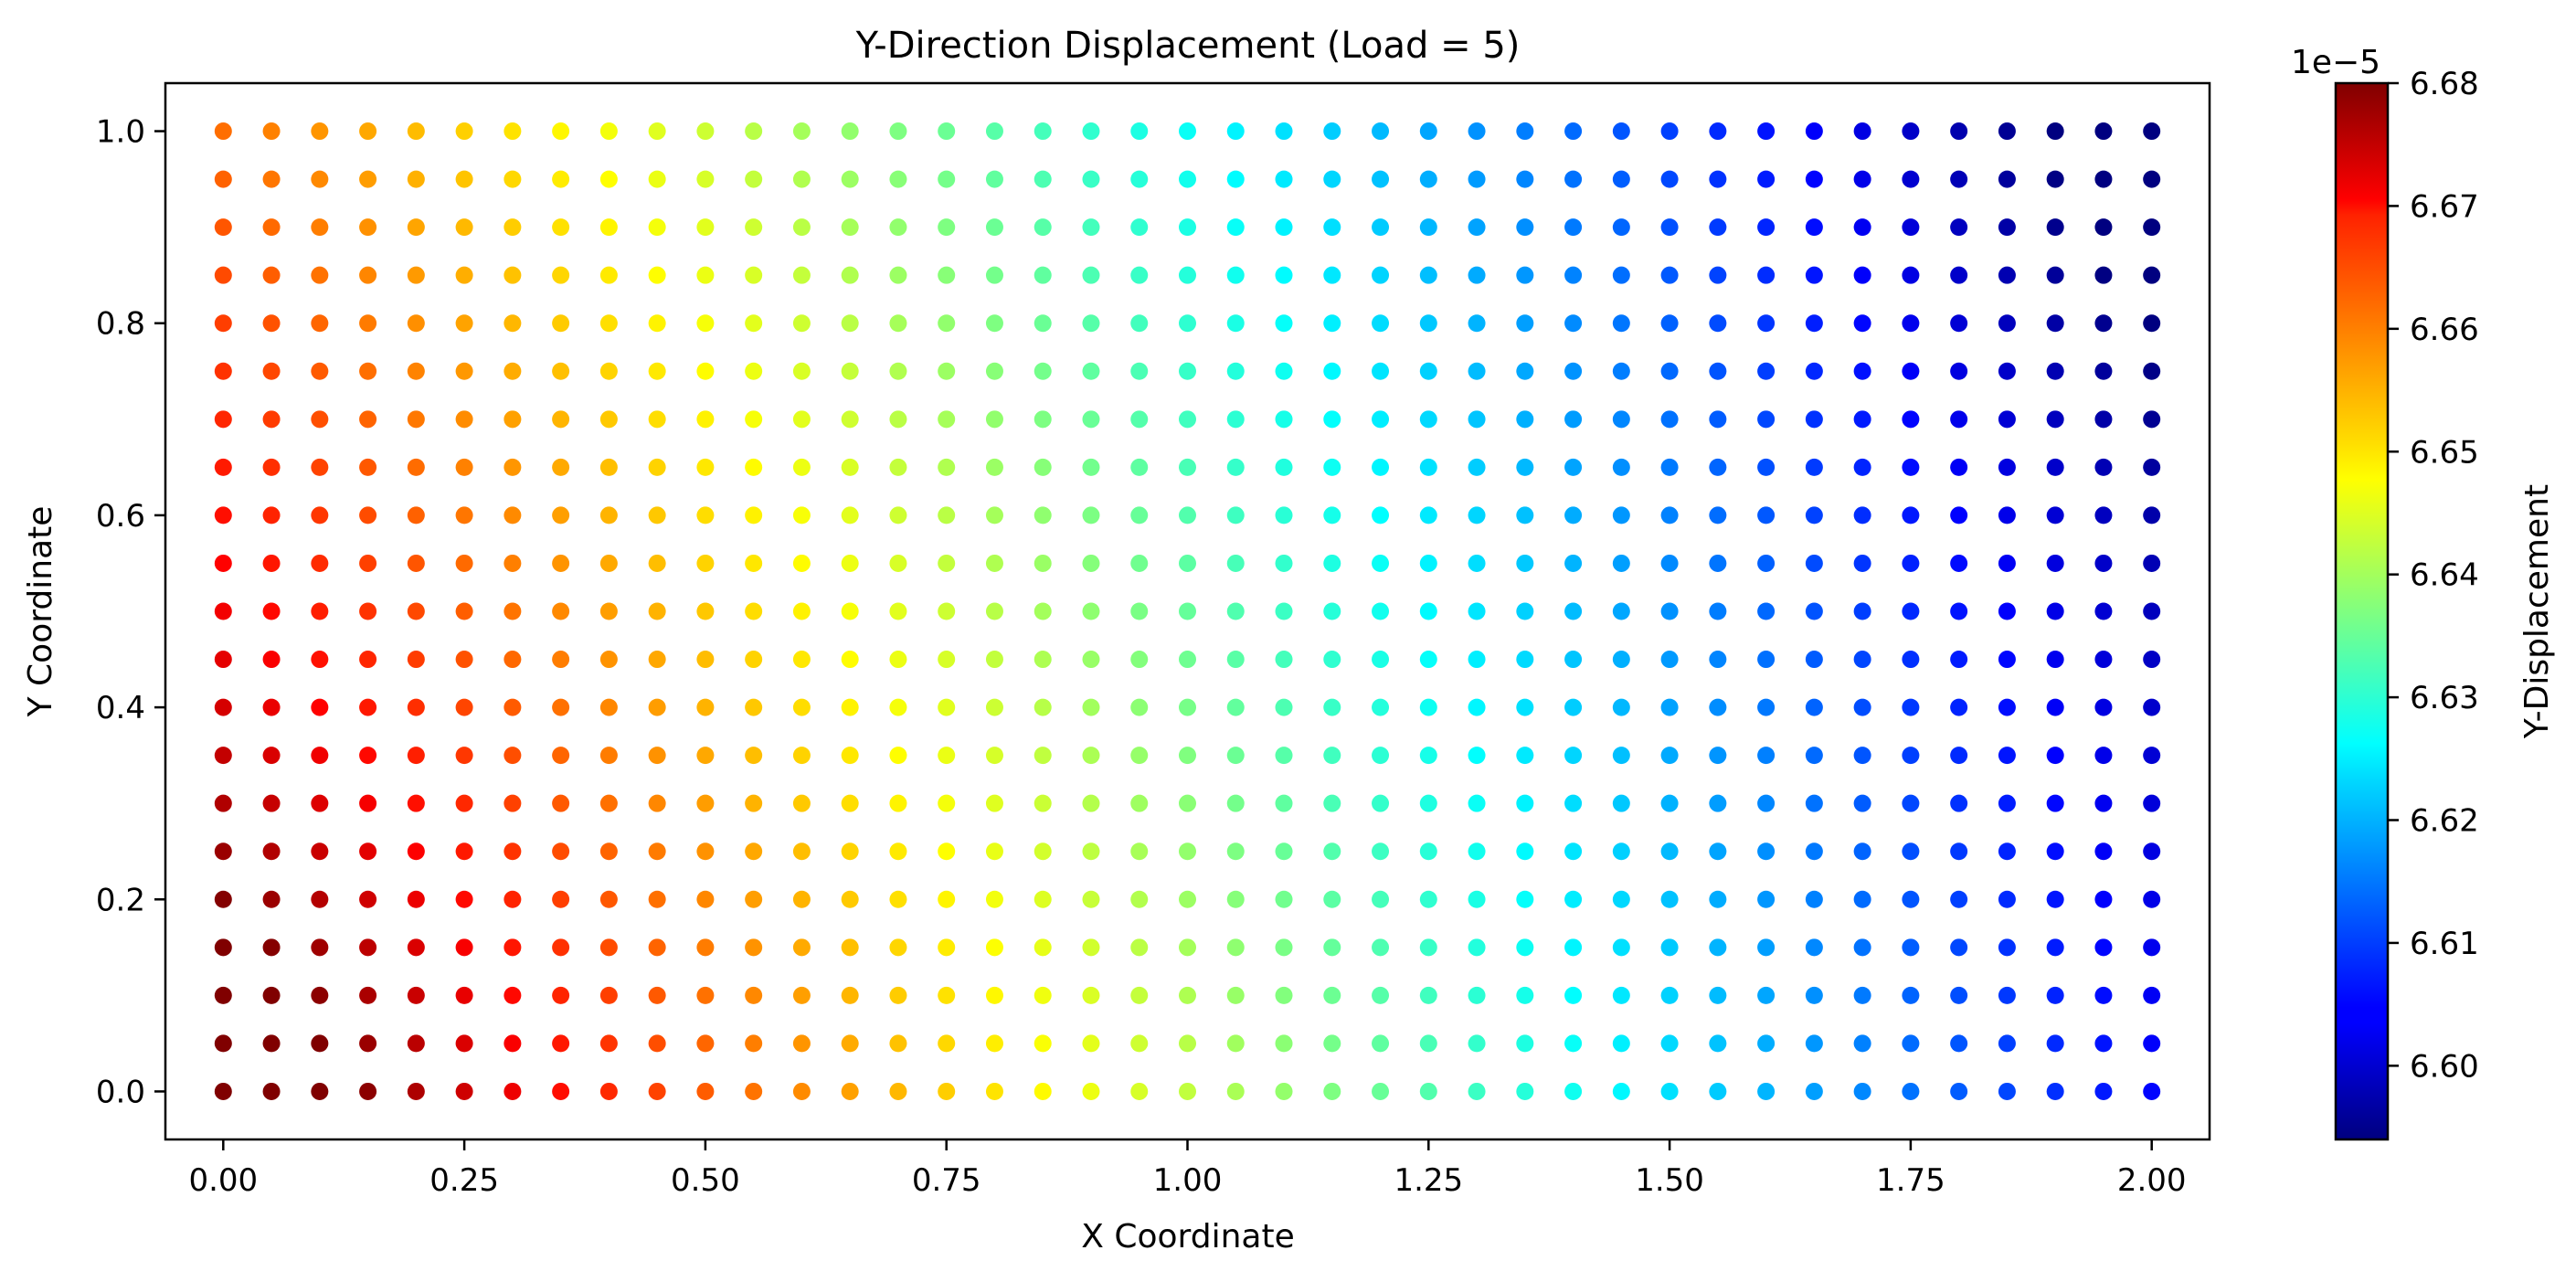 This screenshot has width=2576, height=1282. Describe the element at coordinates (1188, 1180) in the screenshot. I see `x-tick-label: 1.00` at that location.